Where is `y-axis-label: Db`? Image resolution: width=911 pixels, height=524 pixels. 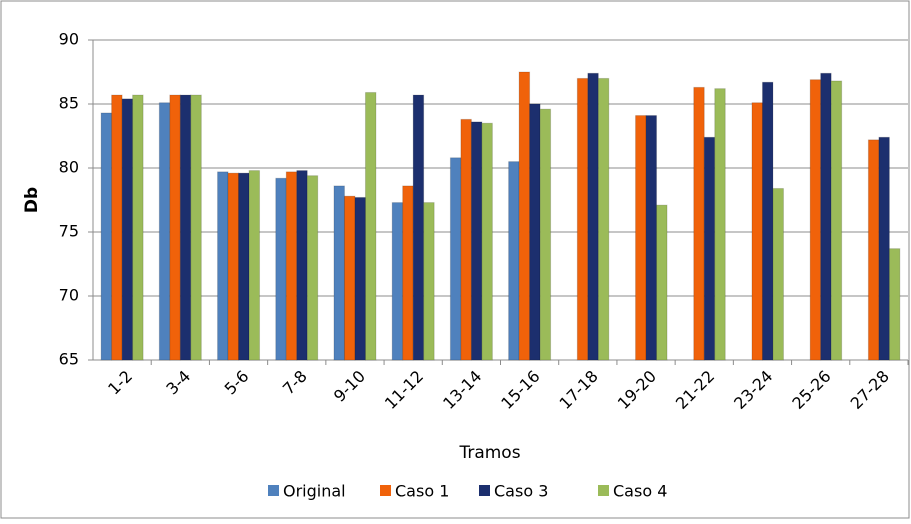
y-axis-label: Db is located at coordinates (32, 200).